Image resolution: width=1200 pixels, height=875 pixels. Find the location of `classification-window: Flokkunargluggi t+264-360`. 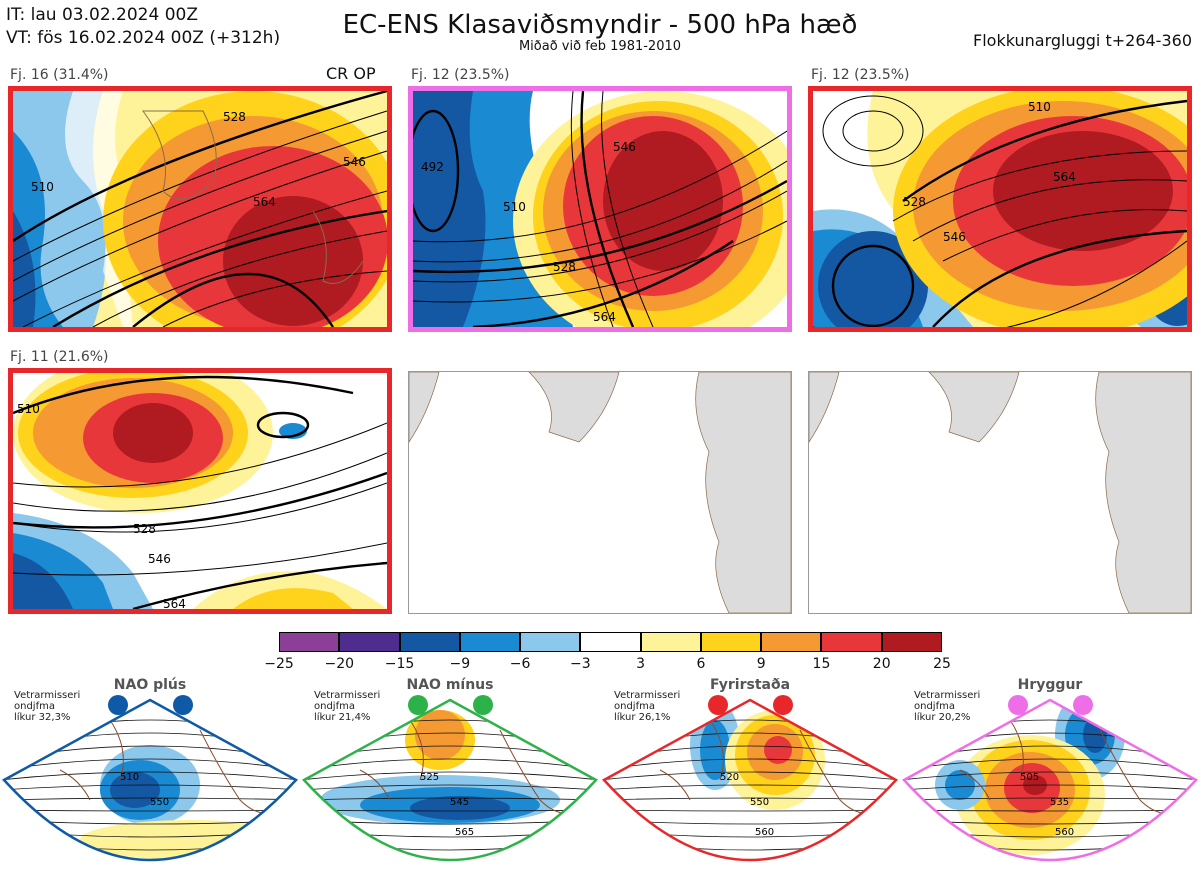

classification-window: Flokkunargluggi t+264-360 is located at coordinates (1082, 40).